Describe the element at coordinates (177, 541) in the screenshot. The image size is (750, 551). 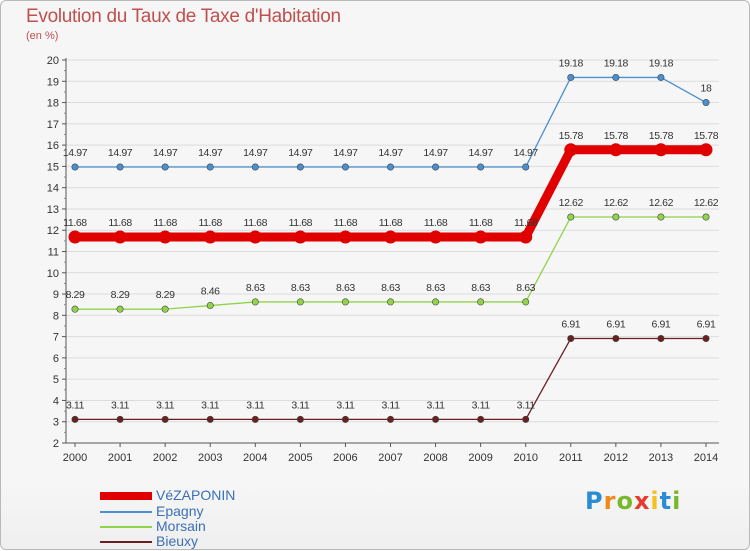
I see `legend-label-bieuxy: Bieuxy` at that location.